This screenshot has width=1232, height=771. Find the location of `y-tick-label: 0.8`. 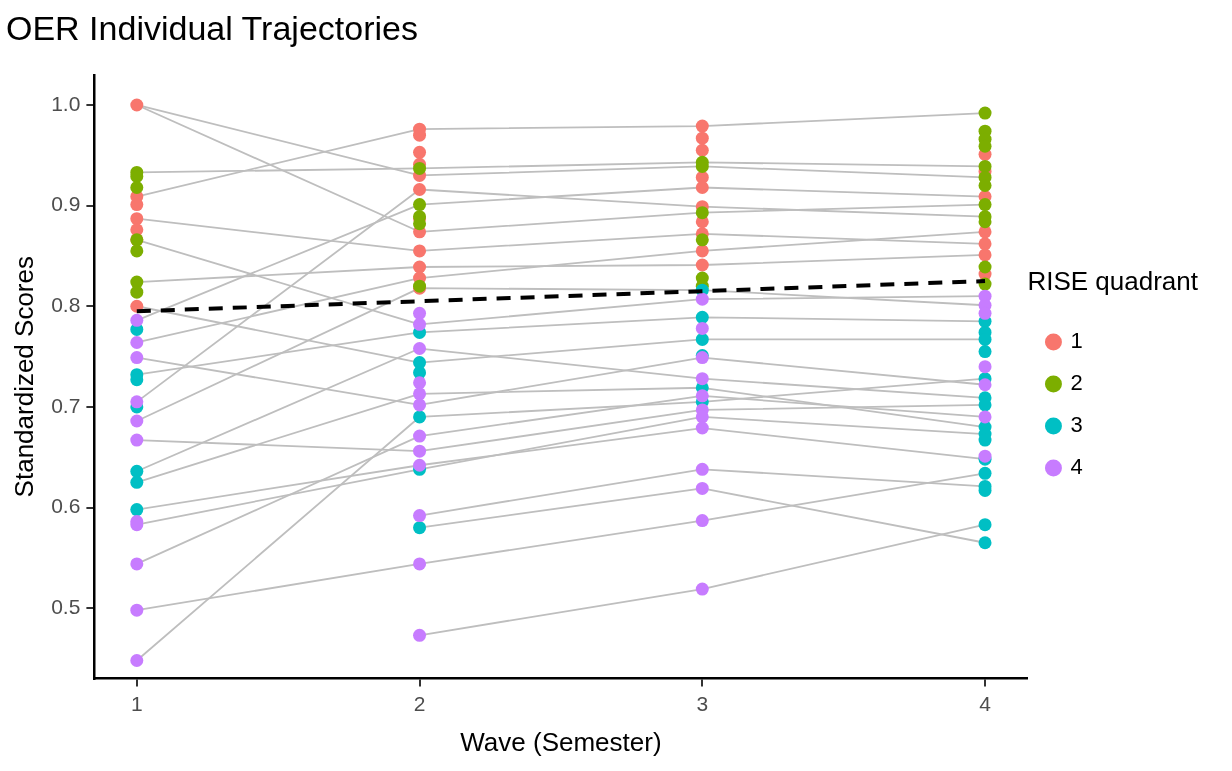

y-tick-label: 0.8 is located at coordinates (66, 305).